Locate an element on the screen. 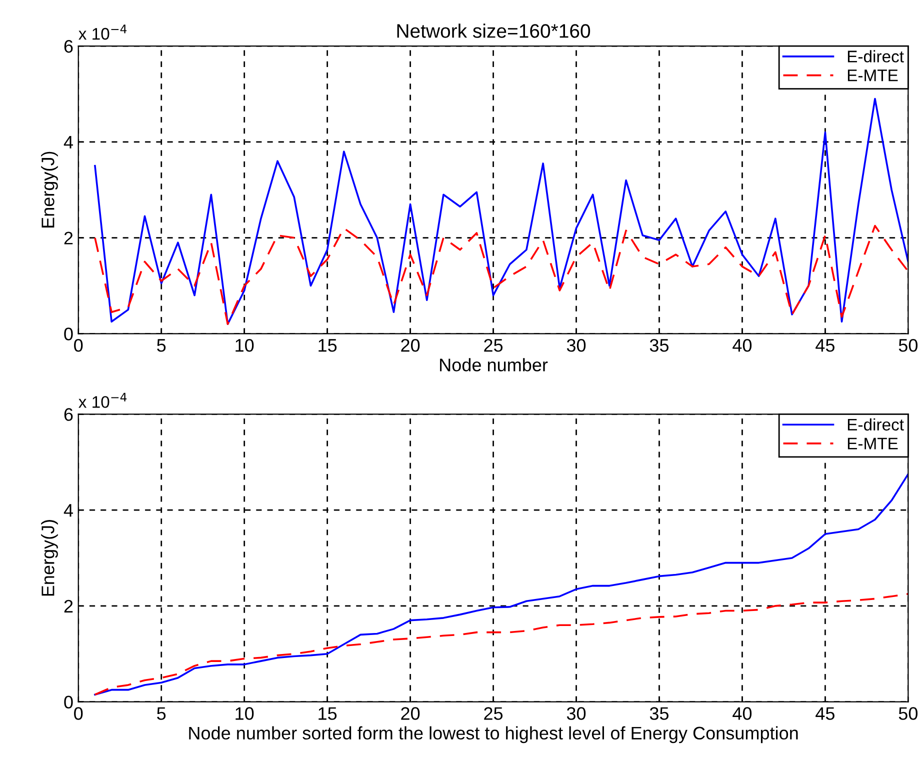  x-axis-title: Node number is located at coordinates (494, 365).